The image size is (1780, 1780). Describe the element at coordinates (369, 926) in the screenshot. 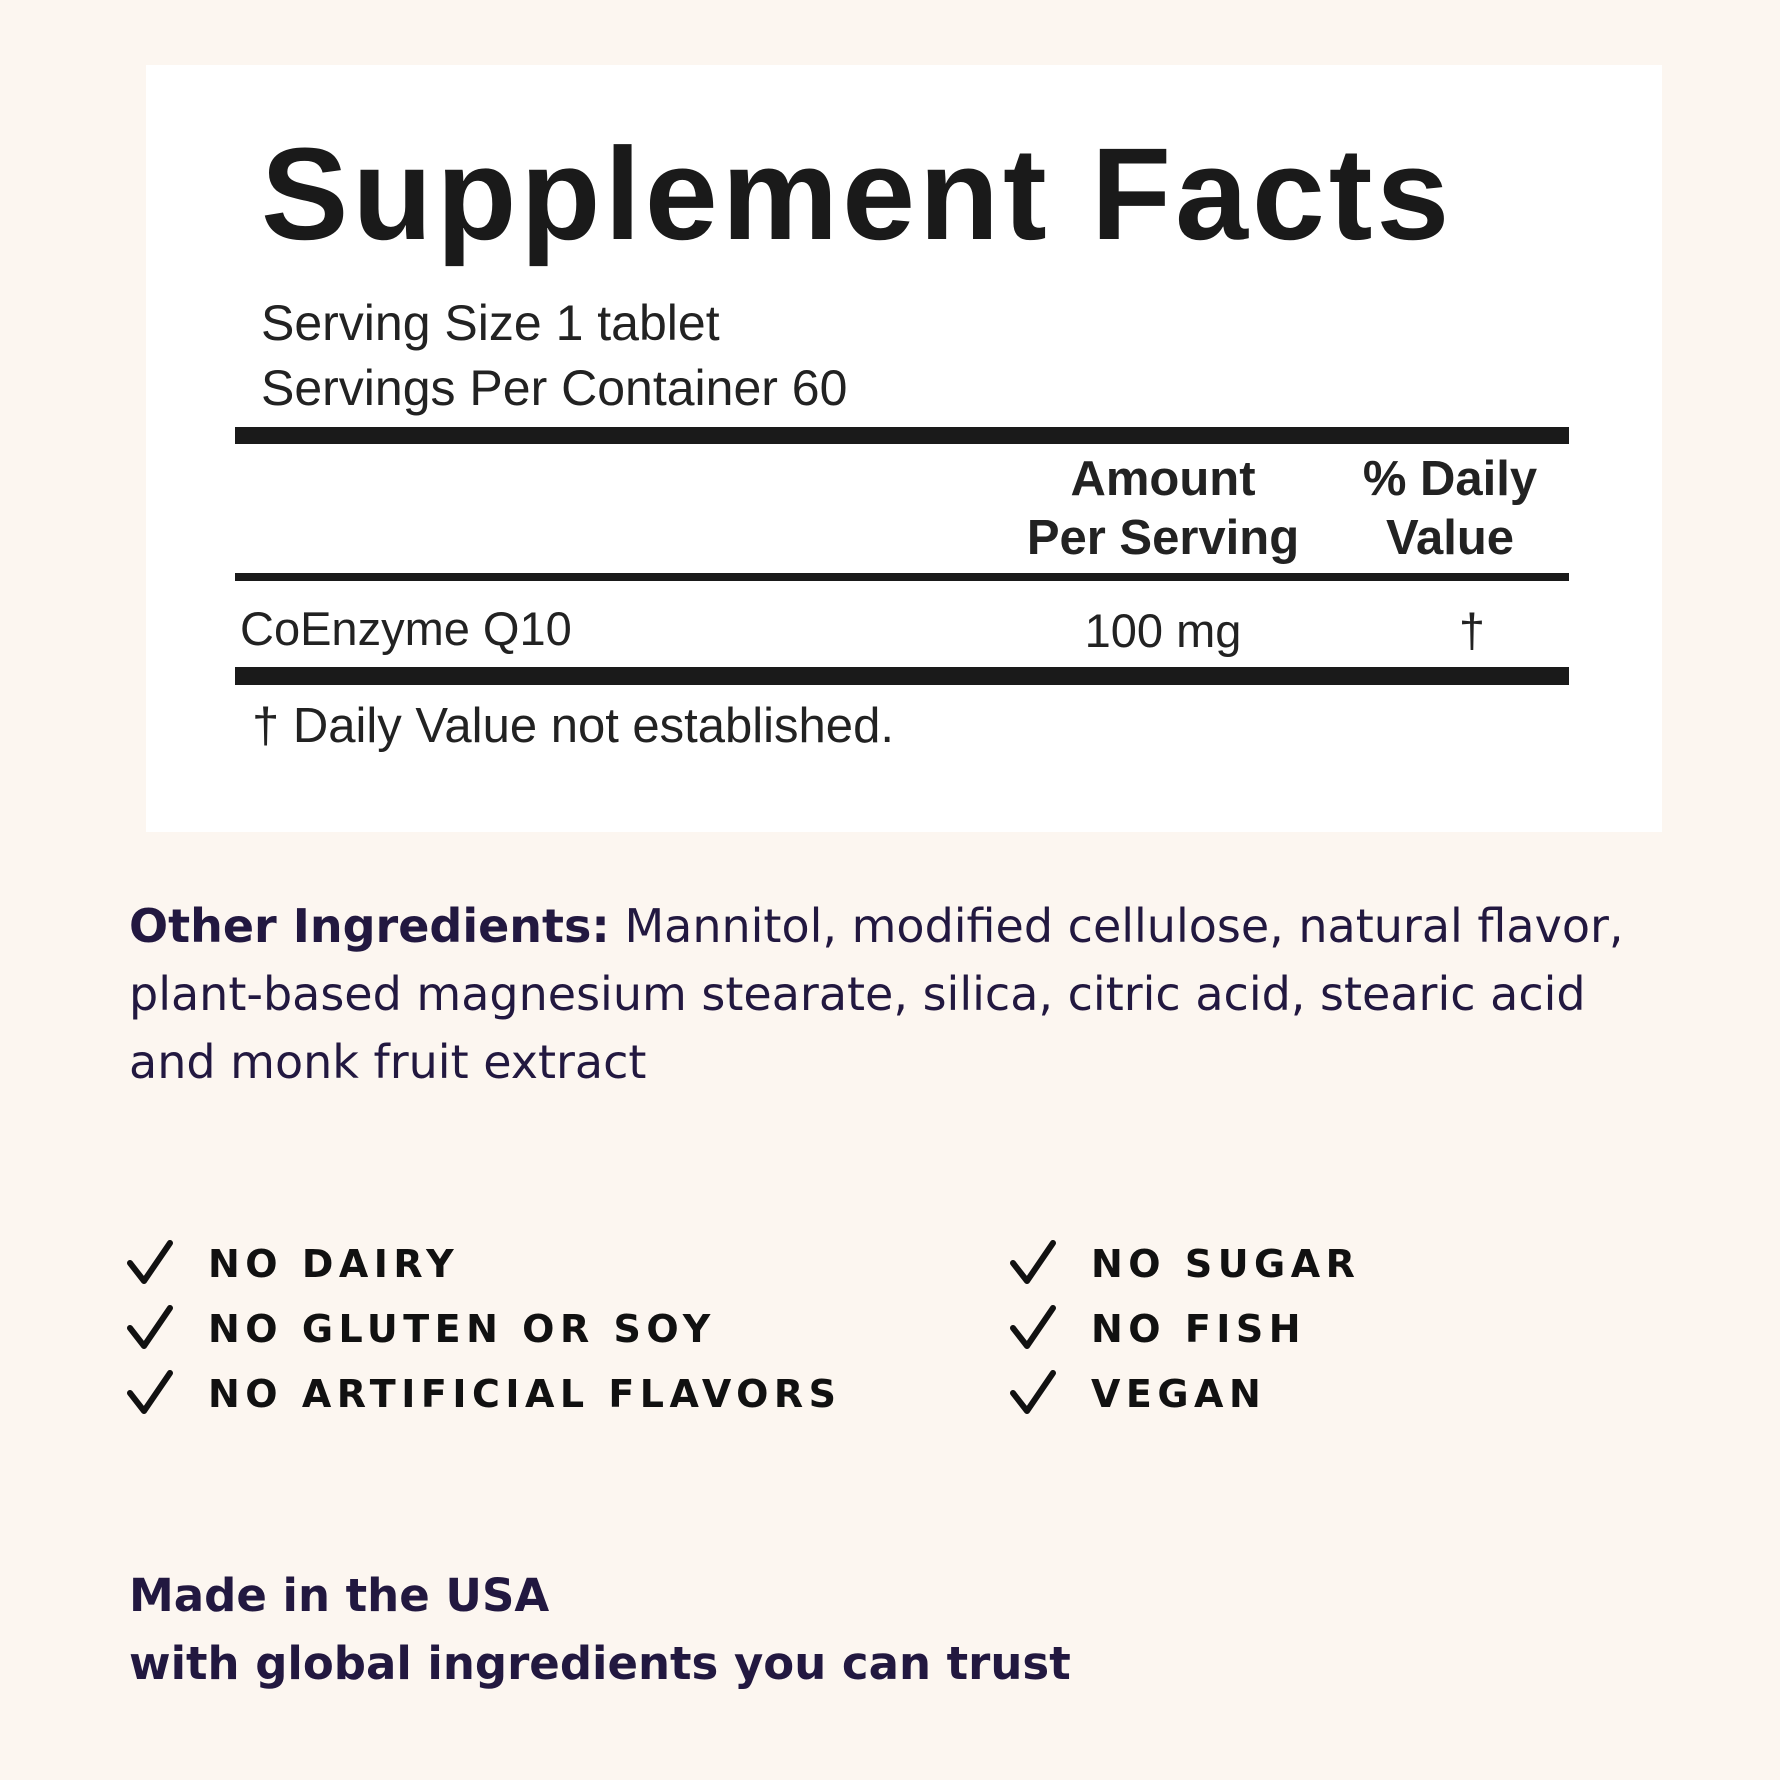

I see `ingredients-heading: Other Ingredients:` at that location.